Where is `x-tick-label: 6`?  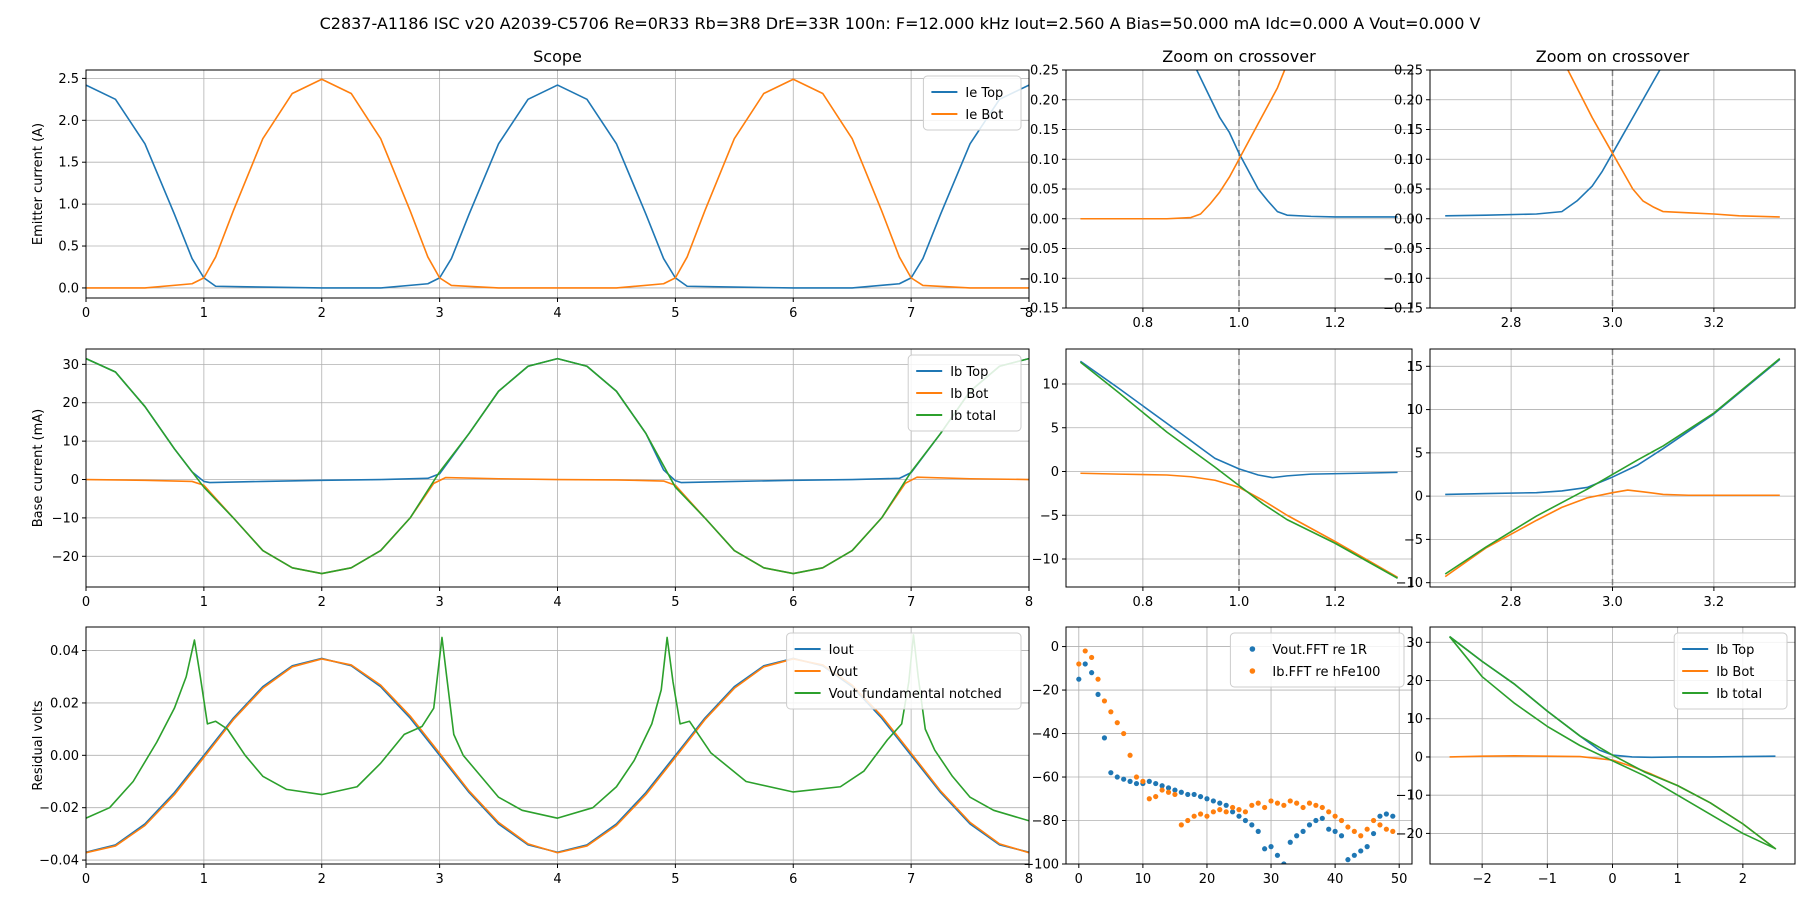 x-tick-label: 6 is located at coordinates (793, 313).